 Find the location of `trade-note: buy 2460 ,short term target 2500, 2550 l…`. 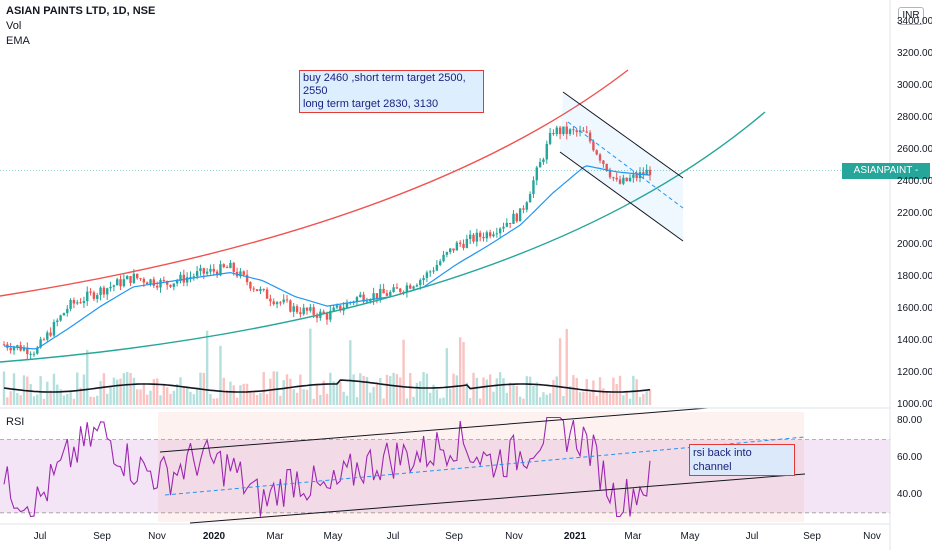

trade-note: buy 2460 ,short term target 2500, 2550 l… is located at coordinates (391, 91).